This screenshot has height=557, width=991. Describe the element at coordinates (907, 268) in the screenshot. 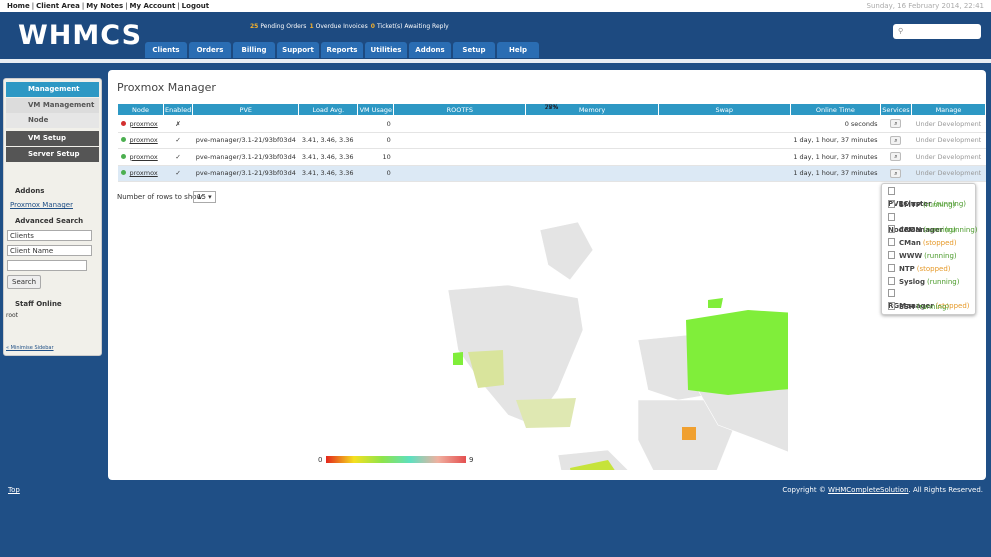

I see `service-name: NTP` at that location.